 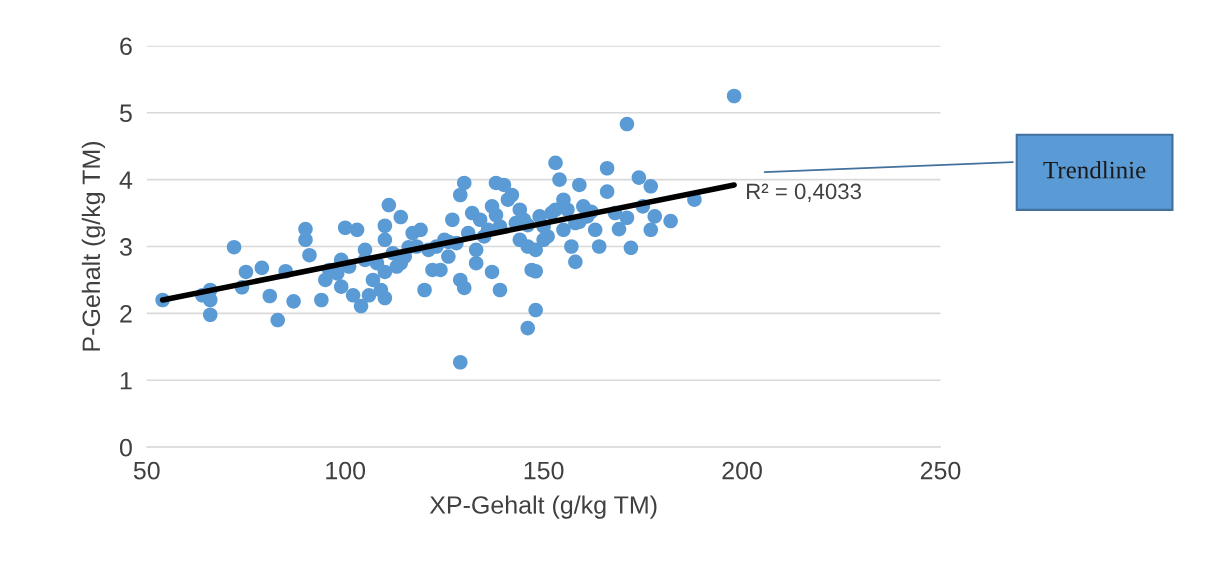 I want to click on y-tick-label: 4, so click(x=126, y=180).